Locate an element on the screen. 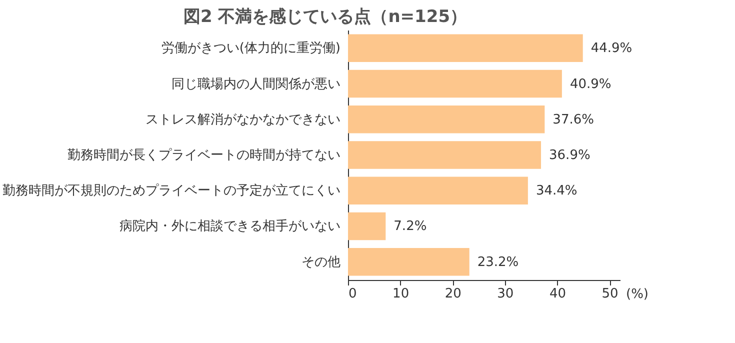 The height and width of the screenshot is (343, 735). x-axis-title: (%) is located at coordinates (637, 294).